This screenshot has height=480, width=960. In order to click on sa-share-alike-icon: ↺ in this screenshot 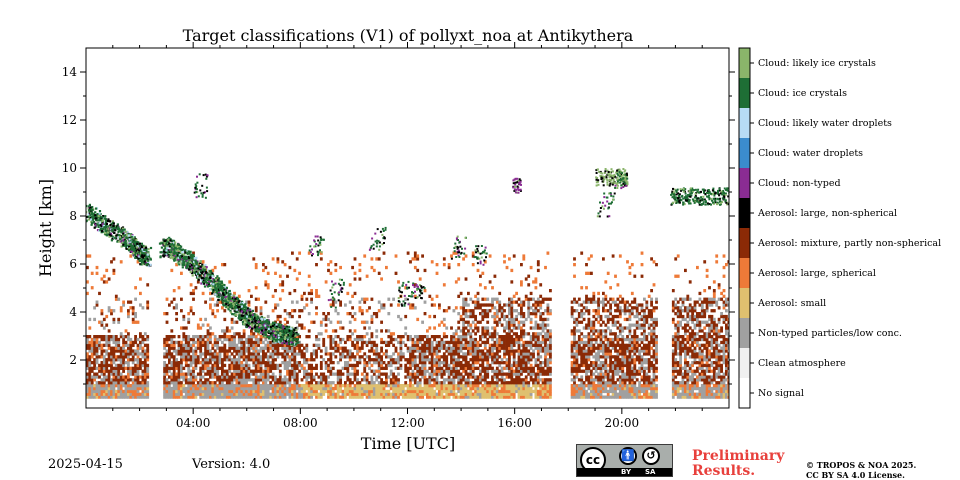, I will do `click(651, 456)`.